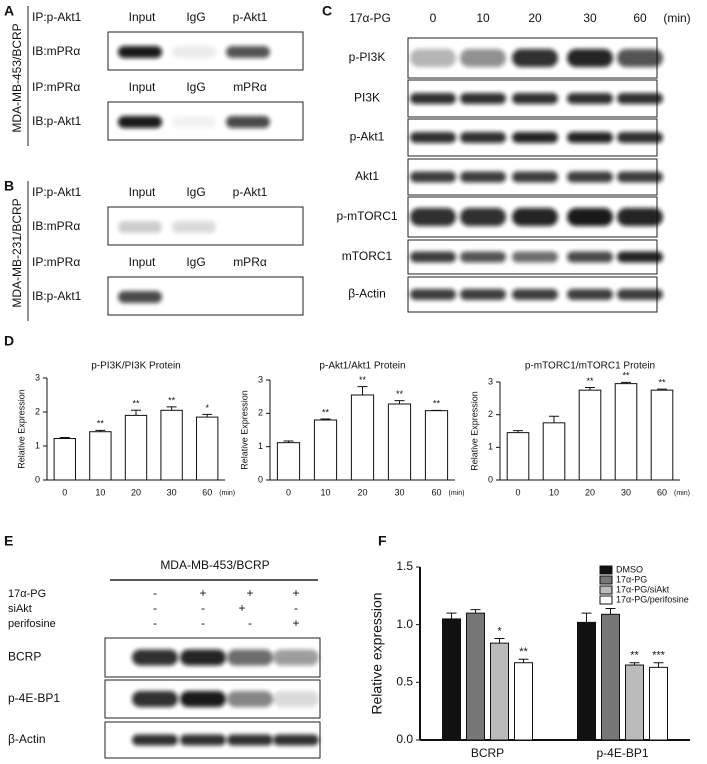 The height and width of the screenshot is (764, 707). What do you see at coordinates (362, 492) in the screenshot?
I see `x-tick-label: 20` at bounding box center [362, 492].